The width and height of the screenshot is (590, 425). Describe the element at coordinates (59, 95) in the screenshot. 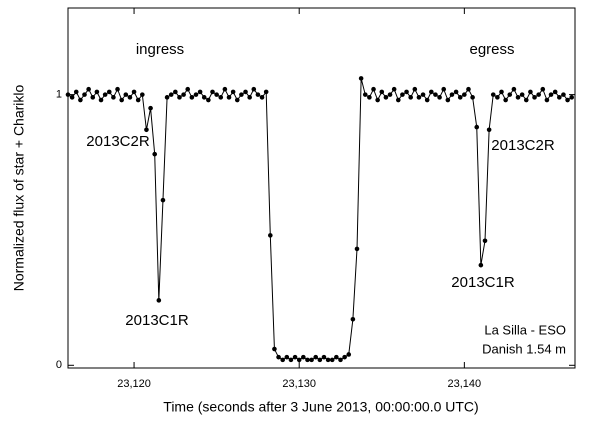

I see `y-tick-label: 1` at that location.